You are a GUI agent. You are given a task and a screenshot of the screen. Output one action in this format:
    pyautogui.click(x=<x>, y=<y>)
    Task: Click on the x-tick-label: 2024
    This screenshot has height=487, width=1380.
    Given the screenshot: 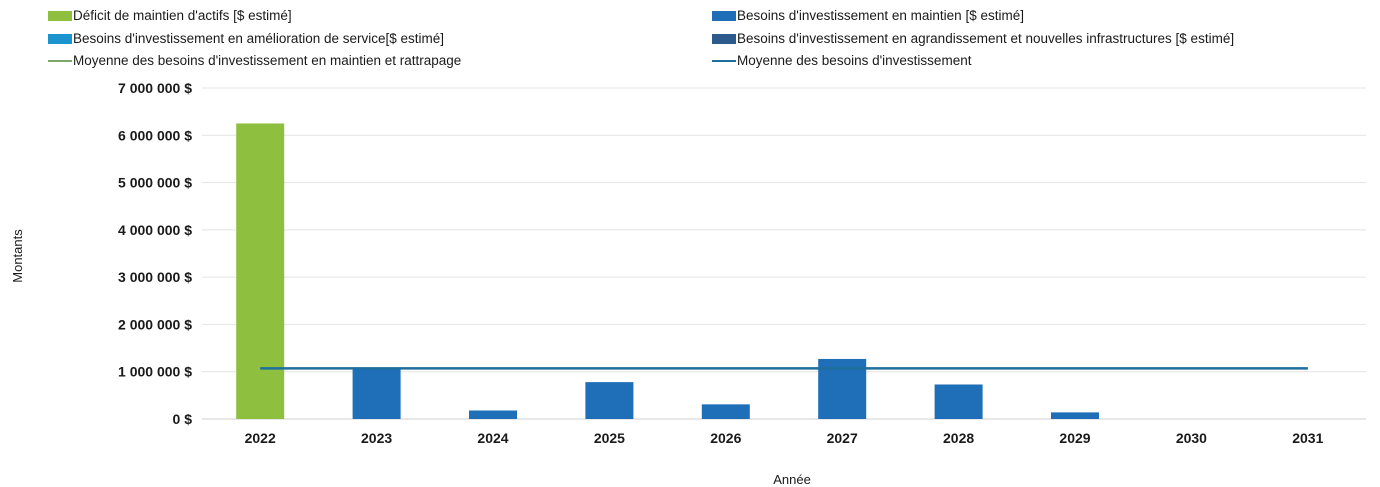 What is the action you would take?
    pyautogui.click(x=492, y=438)
    